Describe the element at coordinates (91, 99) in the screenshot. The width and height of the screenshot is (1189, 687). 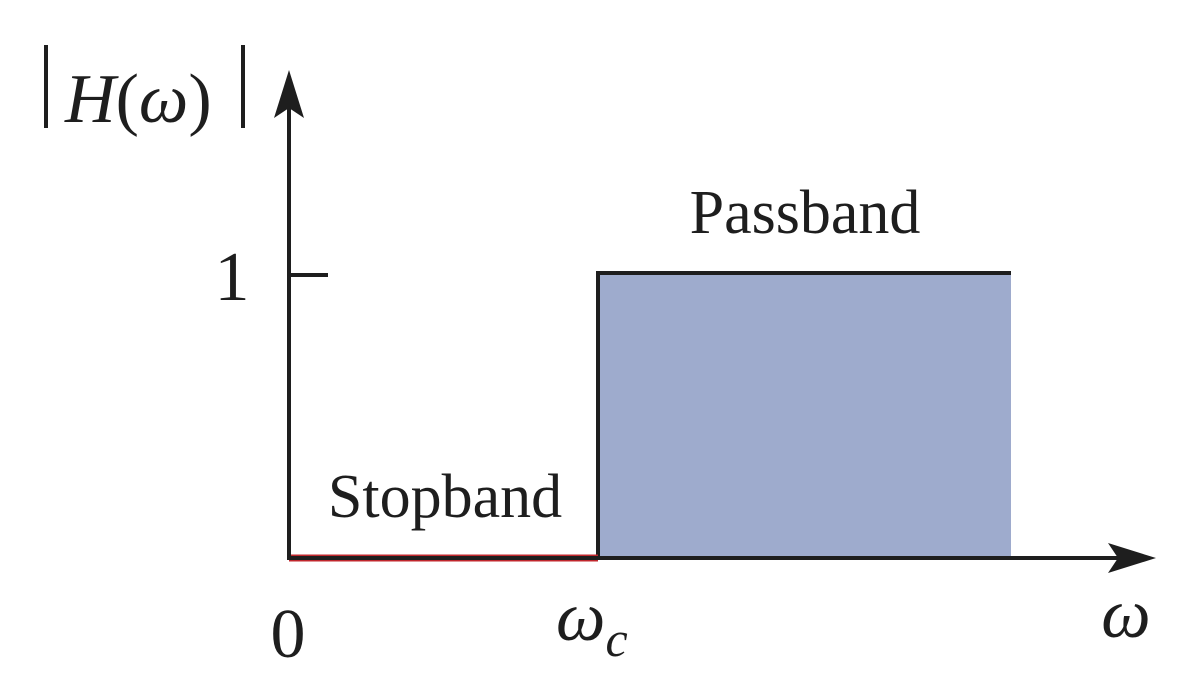
I see `y-axis-label-name: H` at that location.